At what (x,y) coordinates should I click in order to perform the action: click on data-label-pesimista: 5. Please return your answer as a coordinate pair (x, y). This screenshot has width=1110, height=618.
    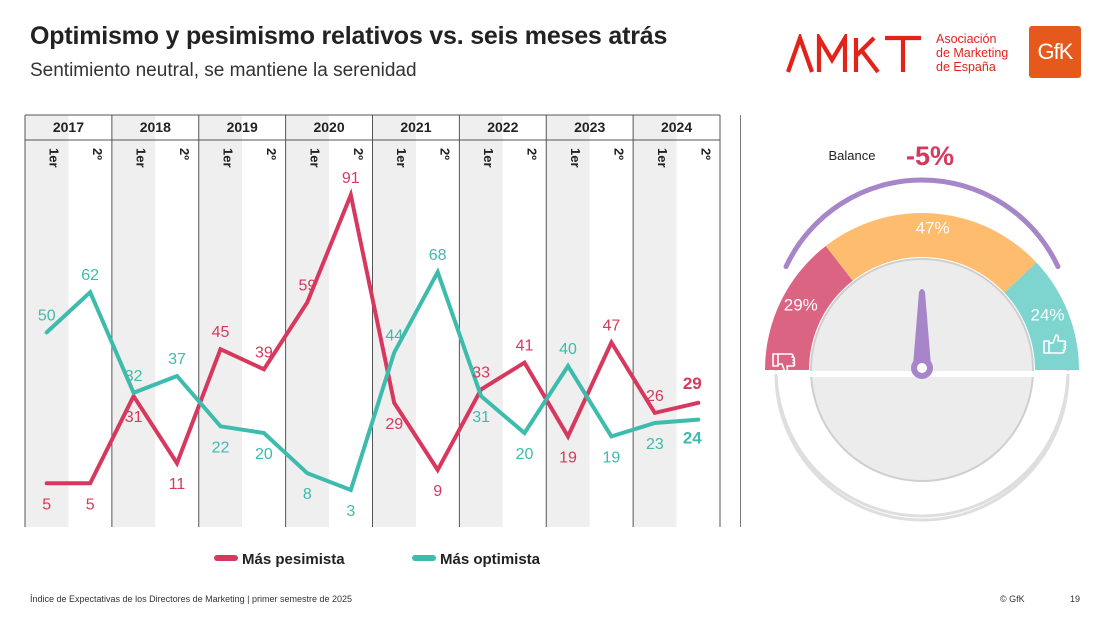
    Looking at the image, I should click on (90, 504).